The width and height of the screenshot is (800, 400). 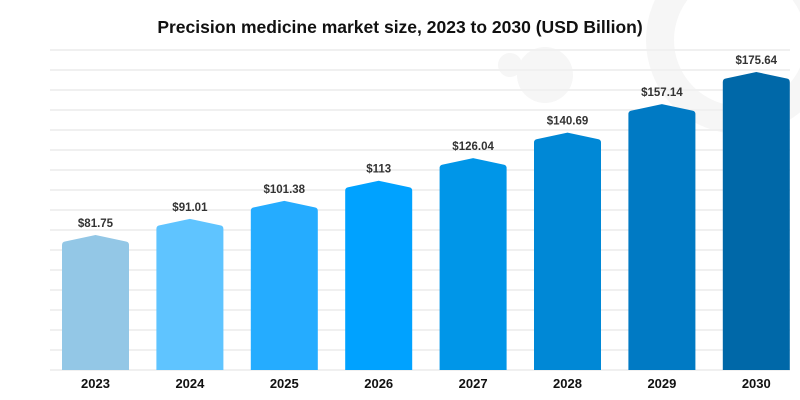 I want to click on x-tick-label: 2028, so click(x=567, y=383).